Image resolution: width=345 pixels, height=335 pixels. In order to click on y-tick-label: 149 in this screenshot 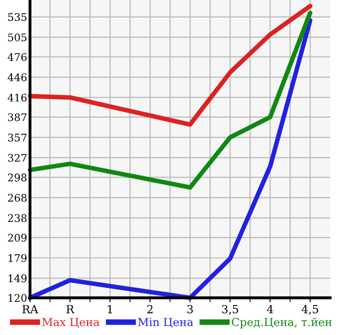, I will do `click(17, 278)`.